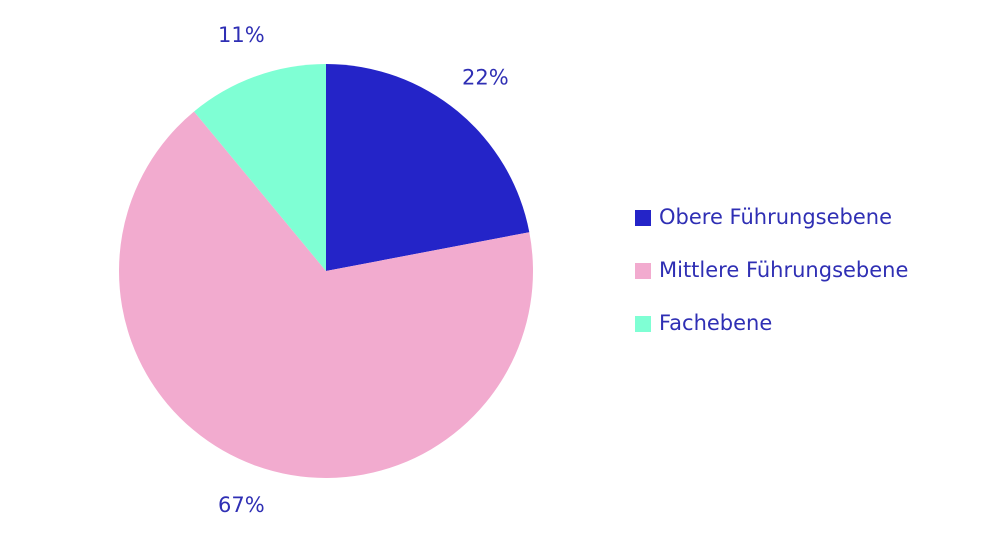 Image resolution: width=1000 pixels, height=547 pixels. Describe the element at coordinates (241, 505) in the screenshot. I see `slice-label: 67%` at that location.